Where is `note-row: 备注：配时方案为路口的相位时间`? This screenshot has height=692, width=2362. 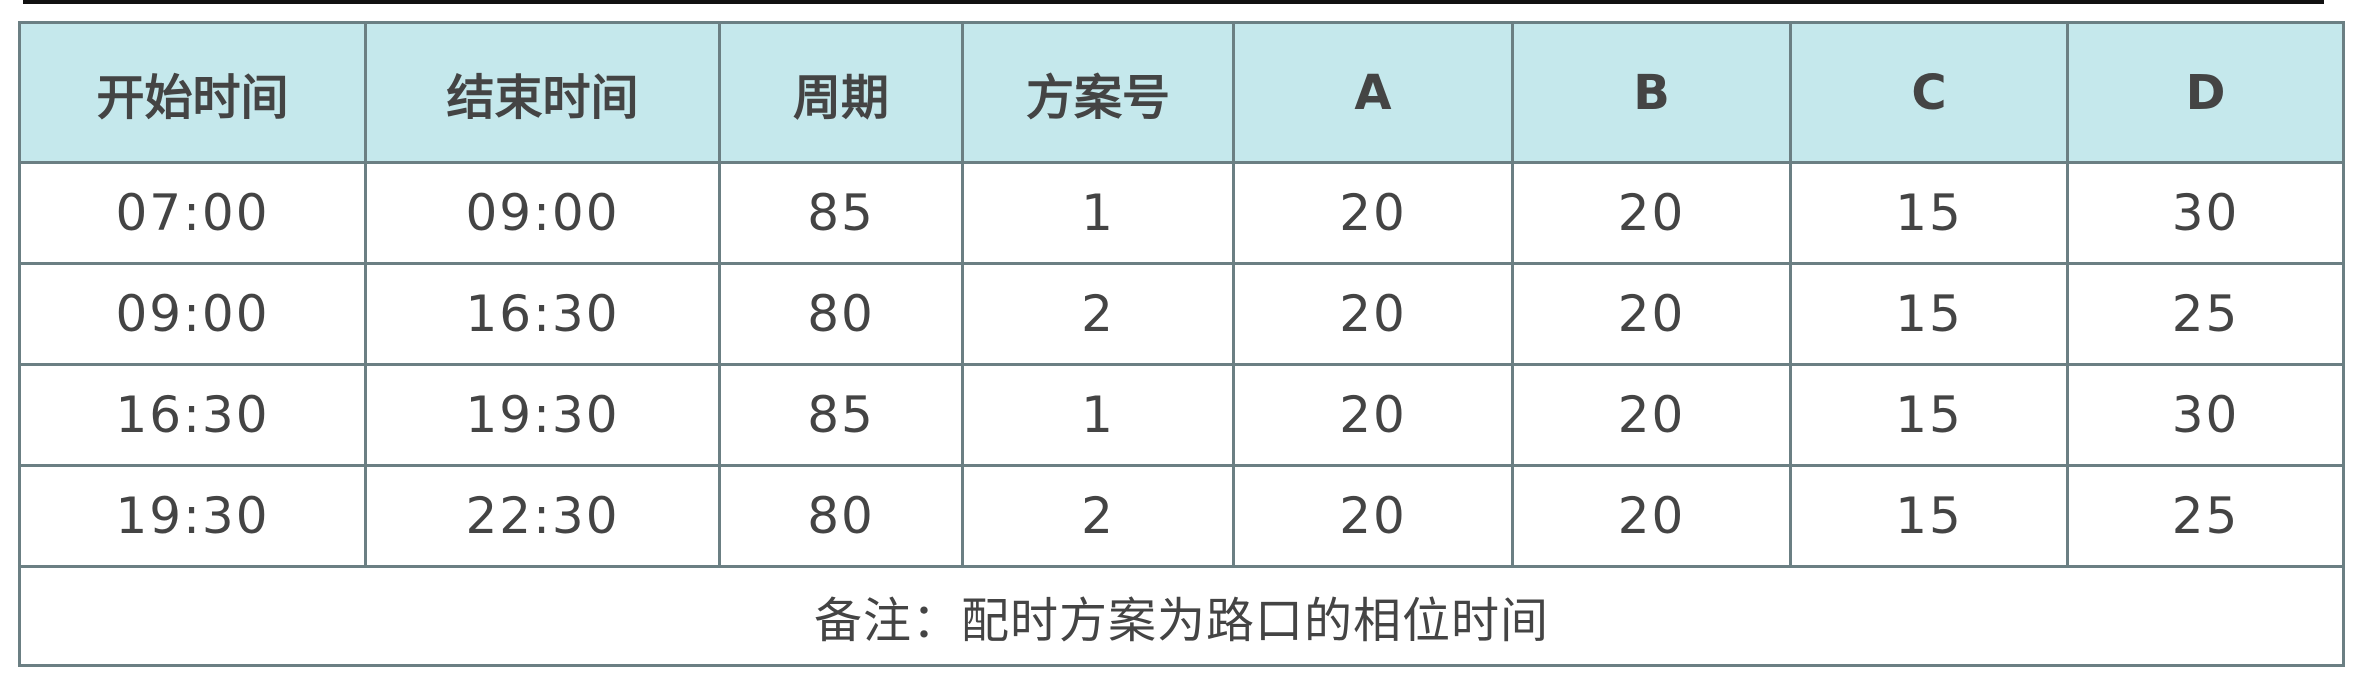 note-row: 备注：配时方案为路口的相位时间 is located at coordinates (1181, 616).